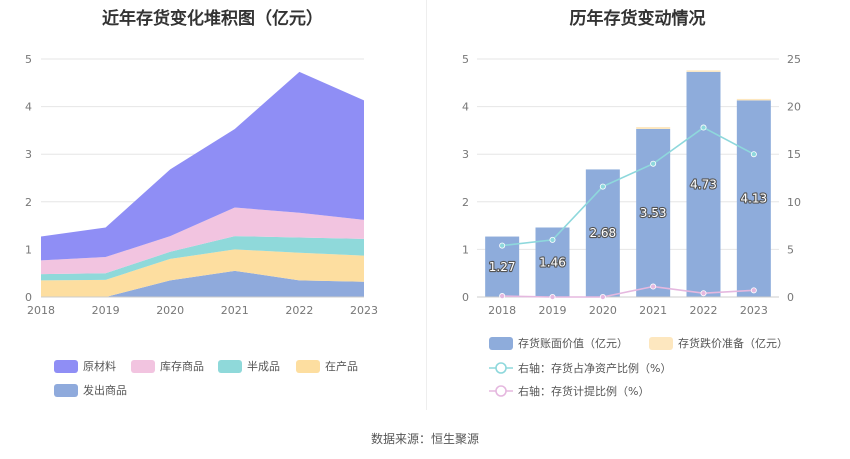  I want to click on left-chart-title: 近年存货变化堆积图（亿元）, so click(212, 19).